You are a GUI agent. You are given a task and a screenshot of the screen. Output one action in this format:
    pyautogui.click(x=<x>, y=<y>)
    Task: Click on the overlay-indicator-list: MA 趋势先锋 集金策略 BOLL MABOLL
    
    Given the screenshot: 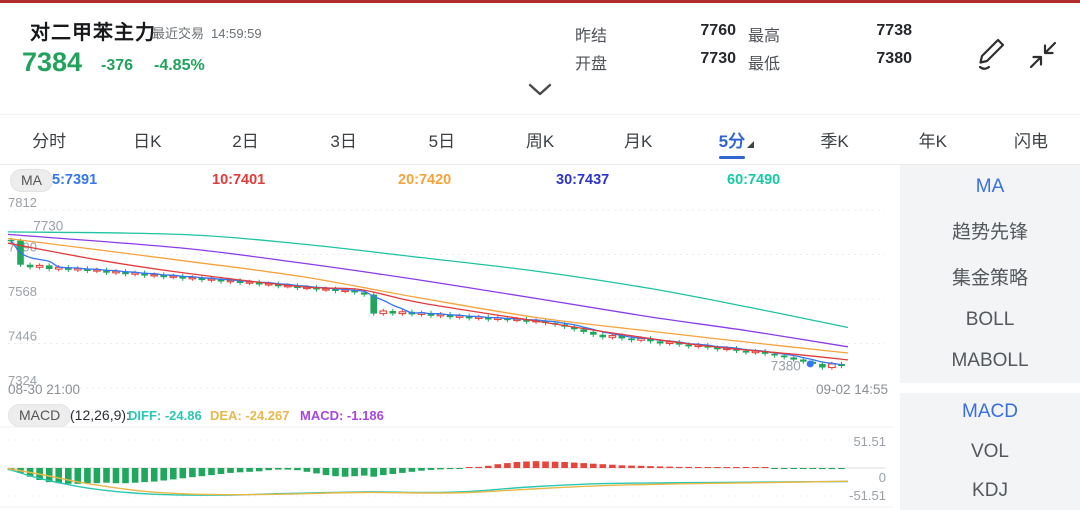 What is the action you would take?
    pyautogui.click(x=990, y=274)
    